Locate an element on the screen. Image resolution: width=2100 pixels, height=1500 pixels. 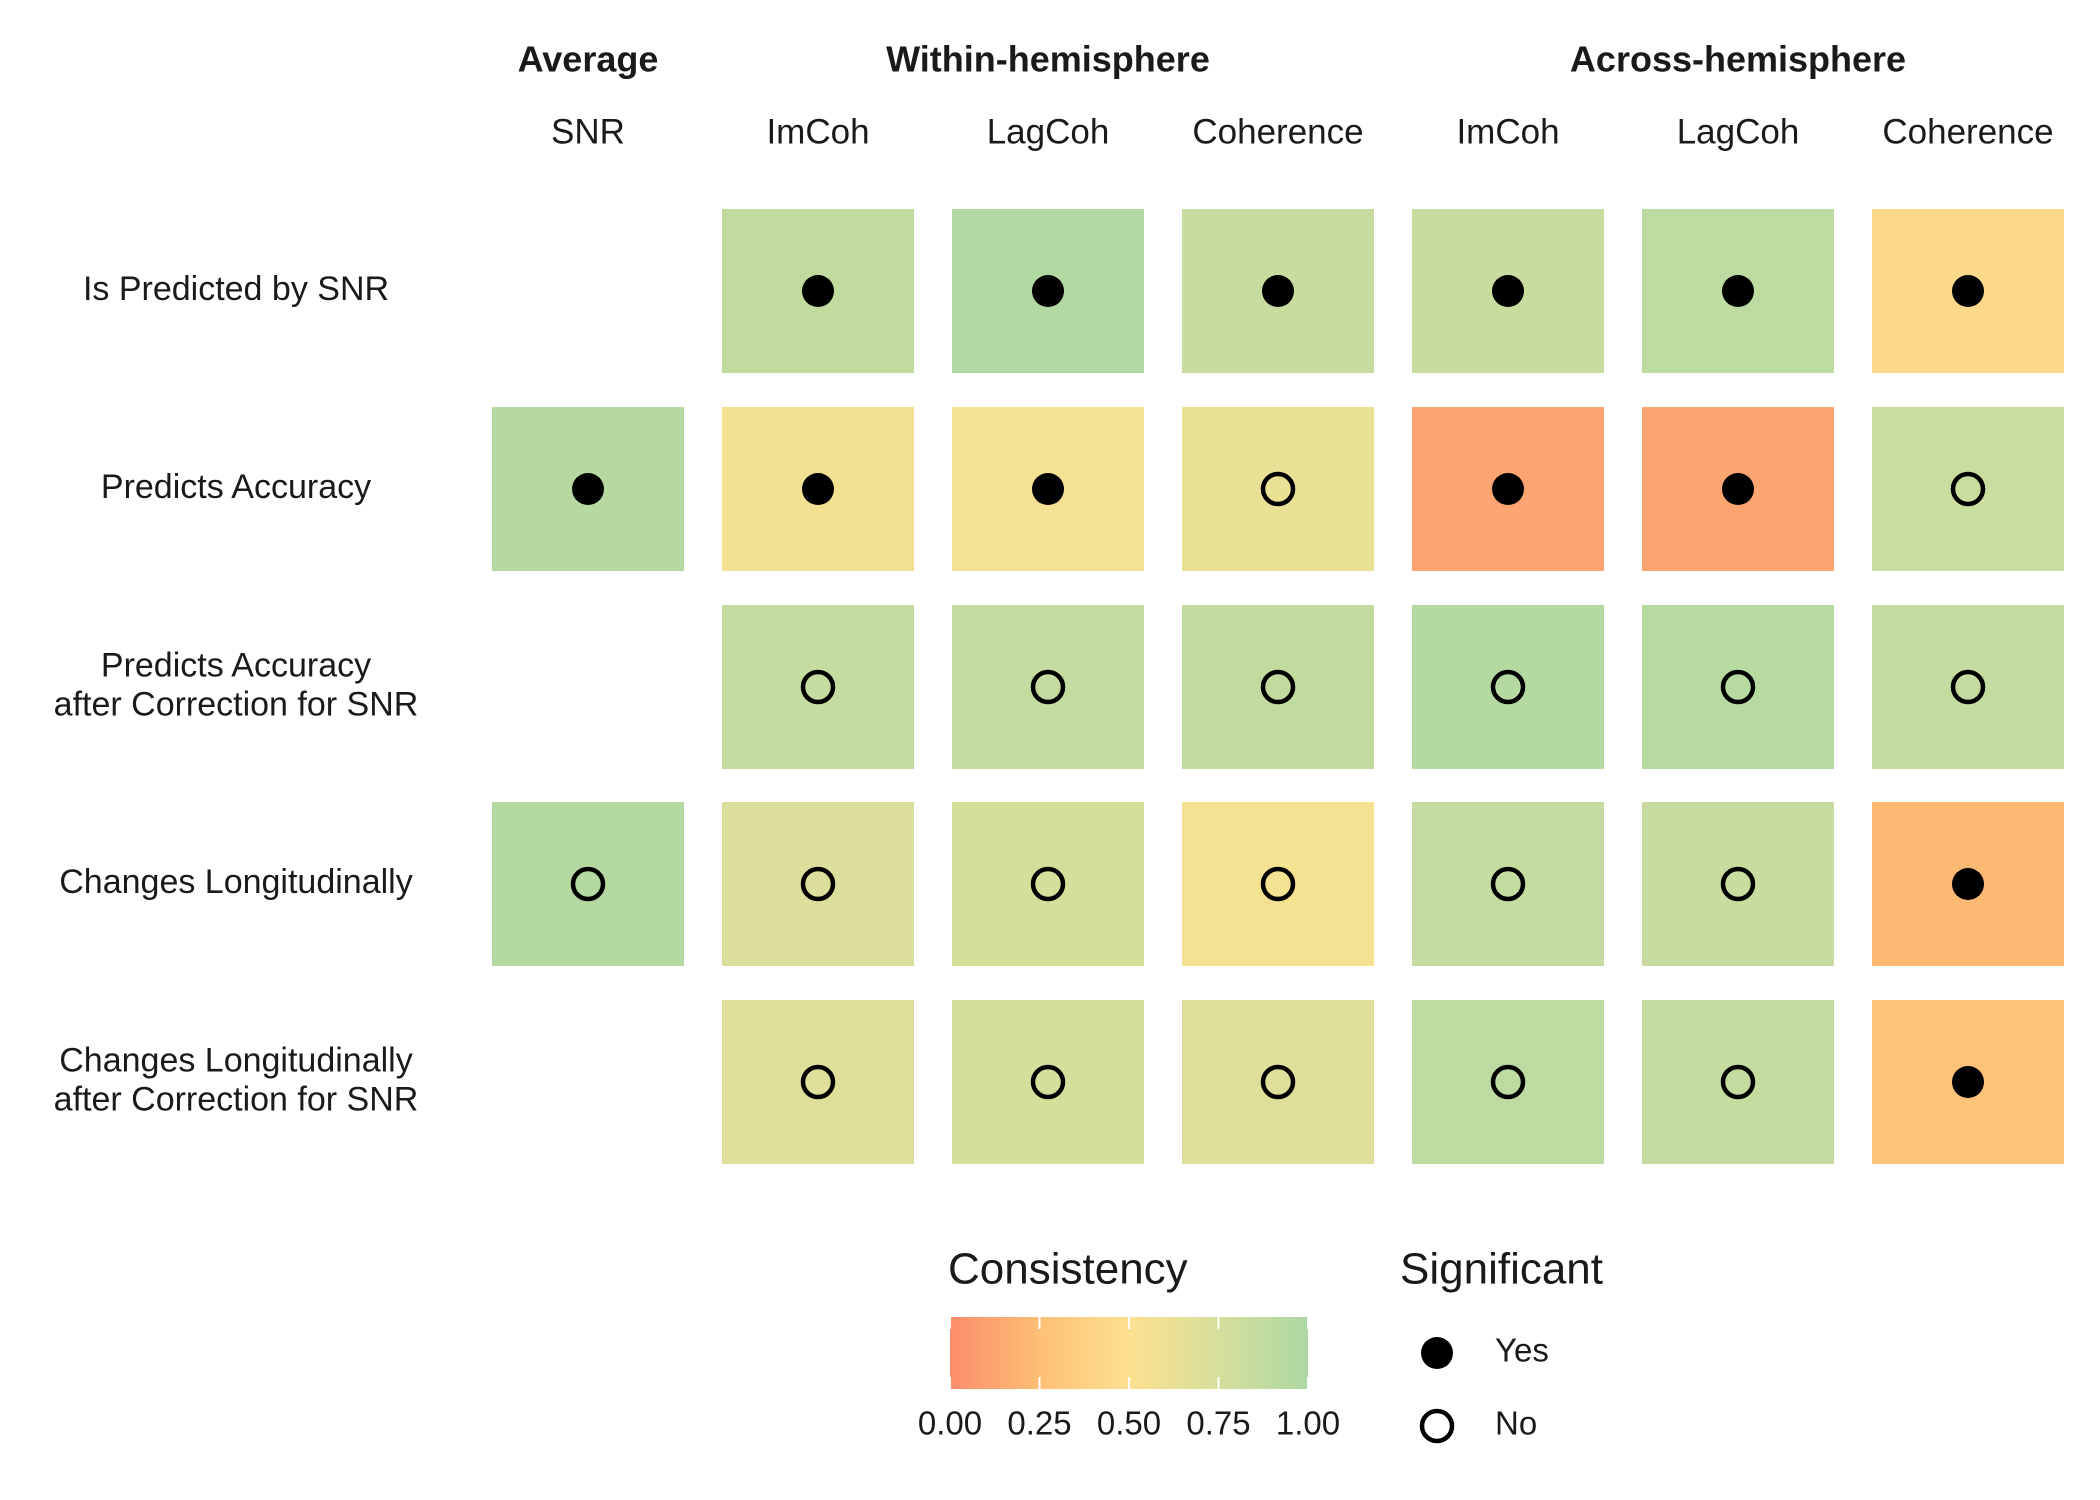
column-label: SNR is located at coordinates (588, 131).